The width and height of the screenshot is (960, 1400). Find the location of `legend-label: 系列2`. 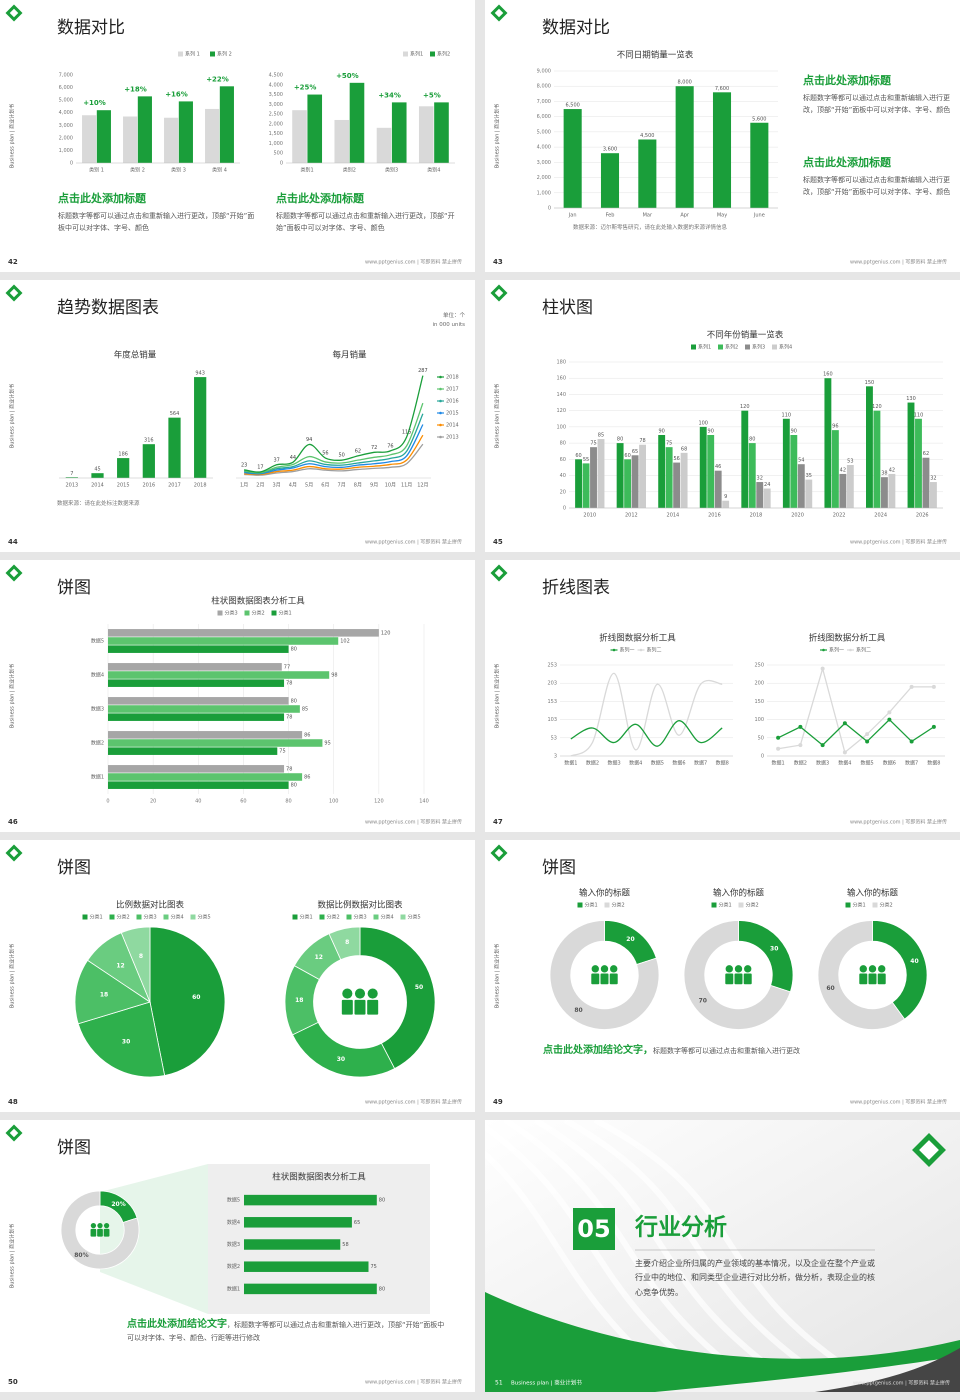

legend-label: 系列2 is located at coordinates (731, 347).